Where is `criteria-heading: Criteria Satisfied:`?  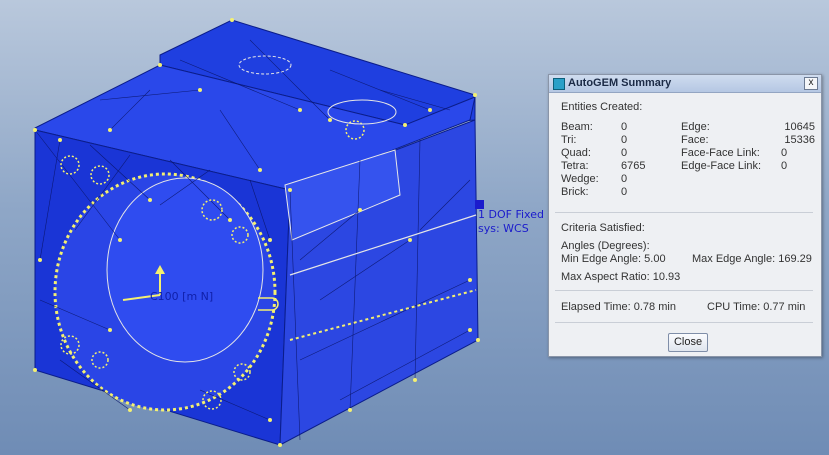 criteria-heading: Criteria Satisfied: is located at coordinates (603, 228).